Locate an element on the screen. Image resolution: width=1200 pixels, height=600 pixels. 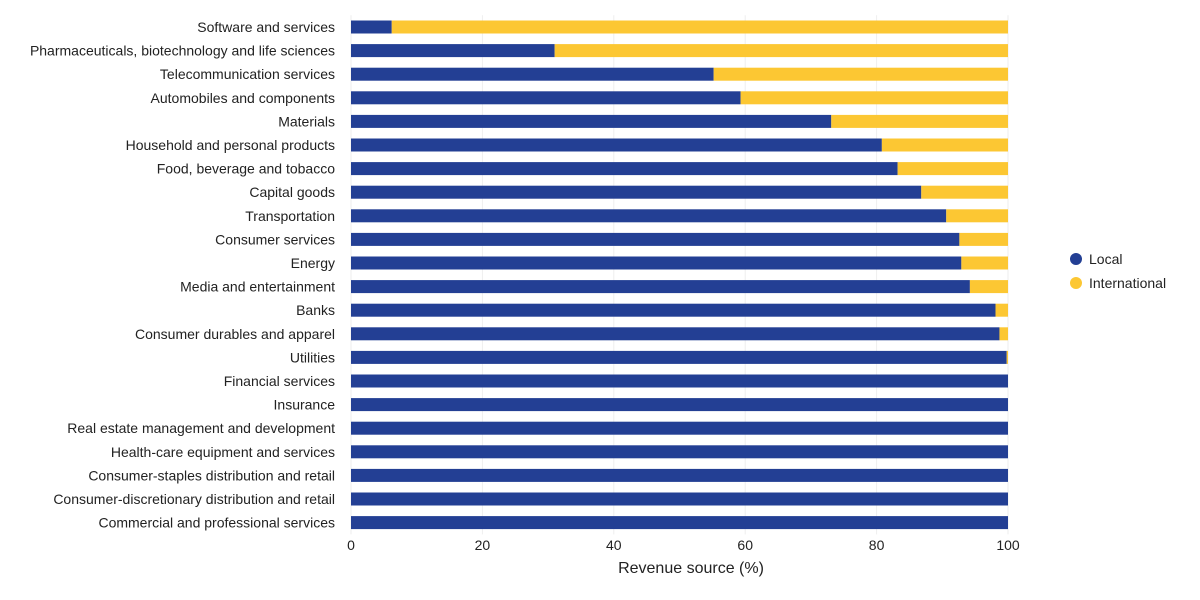
category-label-14: Utilities is located at coordinates (312, 357).